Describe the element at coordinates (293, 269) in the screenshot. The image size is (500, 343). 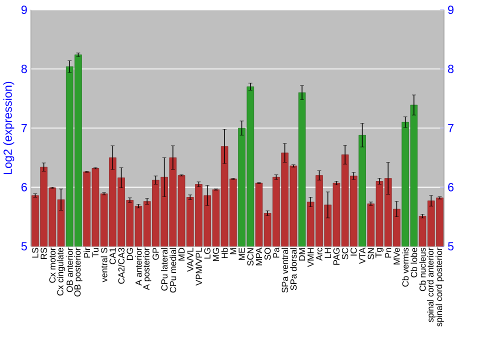
I see `x-tick-label: SPa dorsal` at that location.